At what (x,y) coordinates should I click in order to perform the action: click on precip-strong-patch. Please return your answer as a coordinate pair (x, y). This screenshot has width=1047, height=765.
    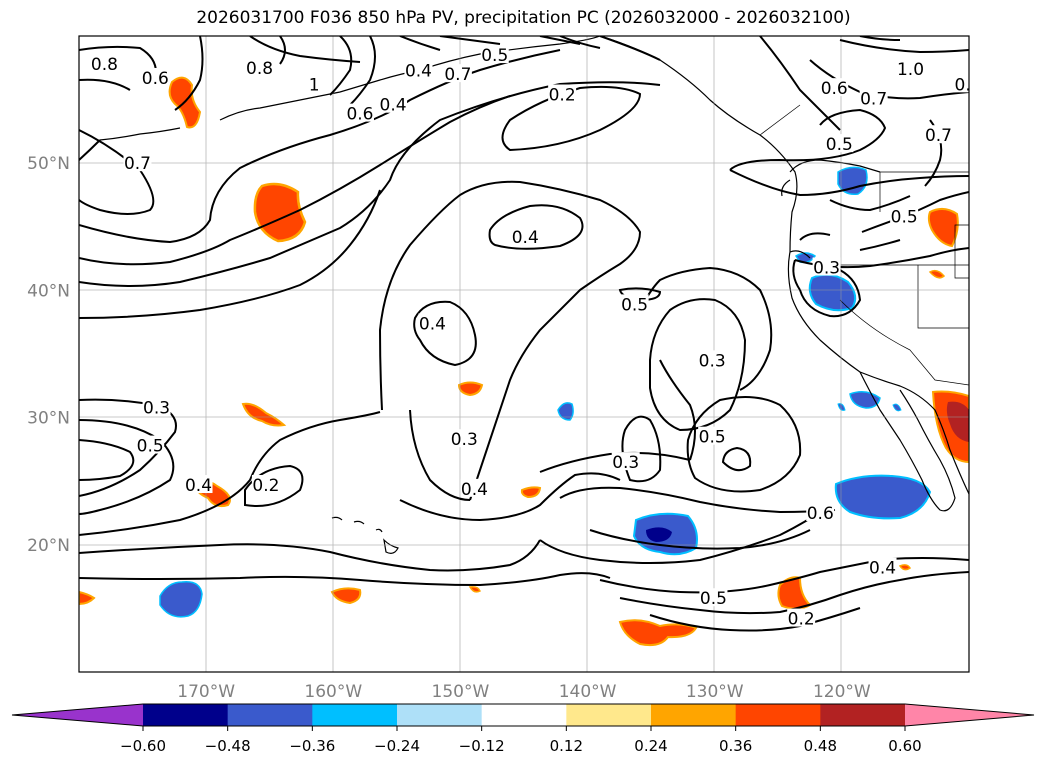
    Looking at the image, I should click on (957, 421).